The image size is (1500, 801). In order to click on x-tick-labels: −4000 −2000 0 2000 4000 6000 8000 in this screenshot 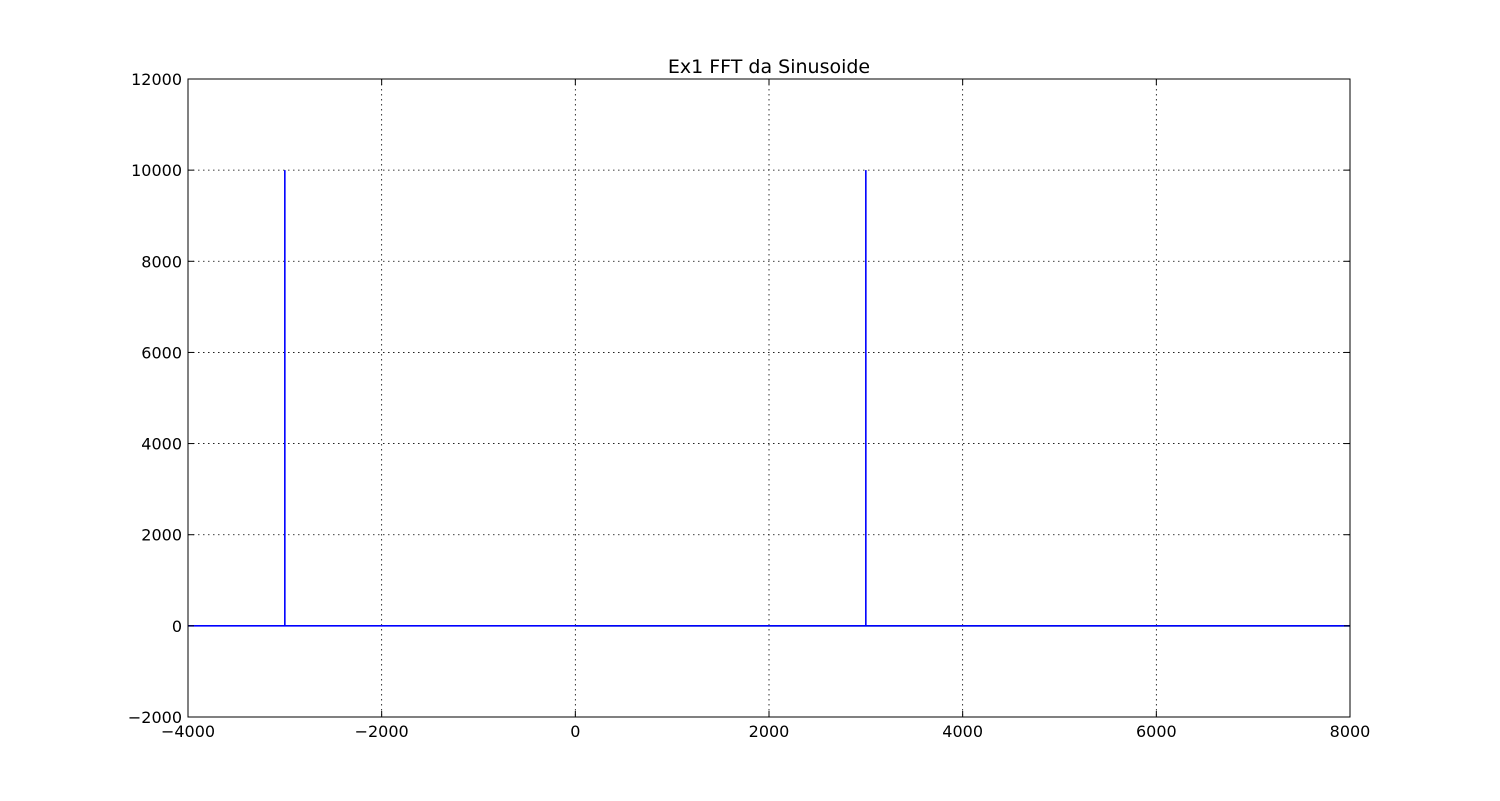, I will do `click(765, 731)`.